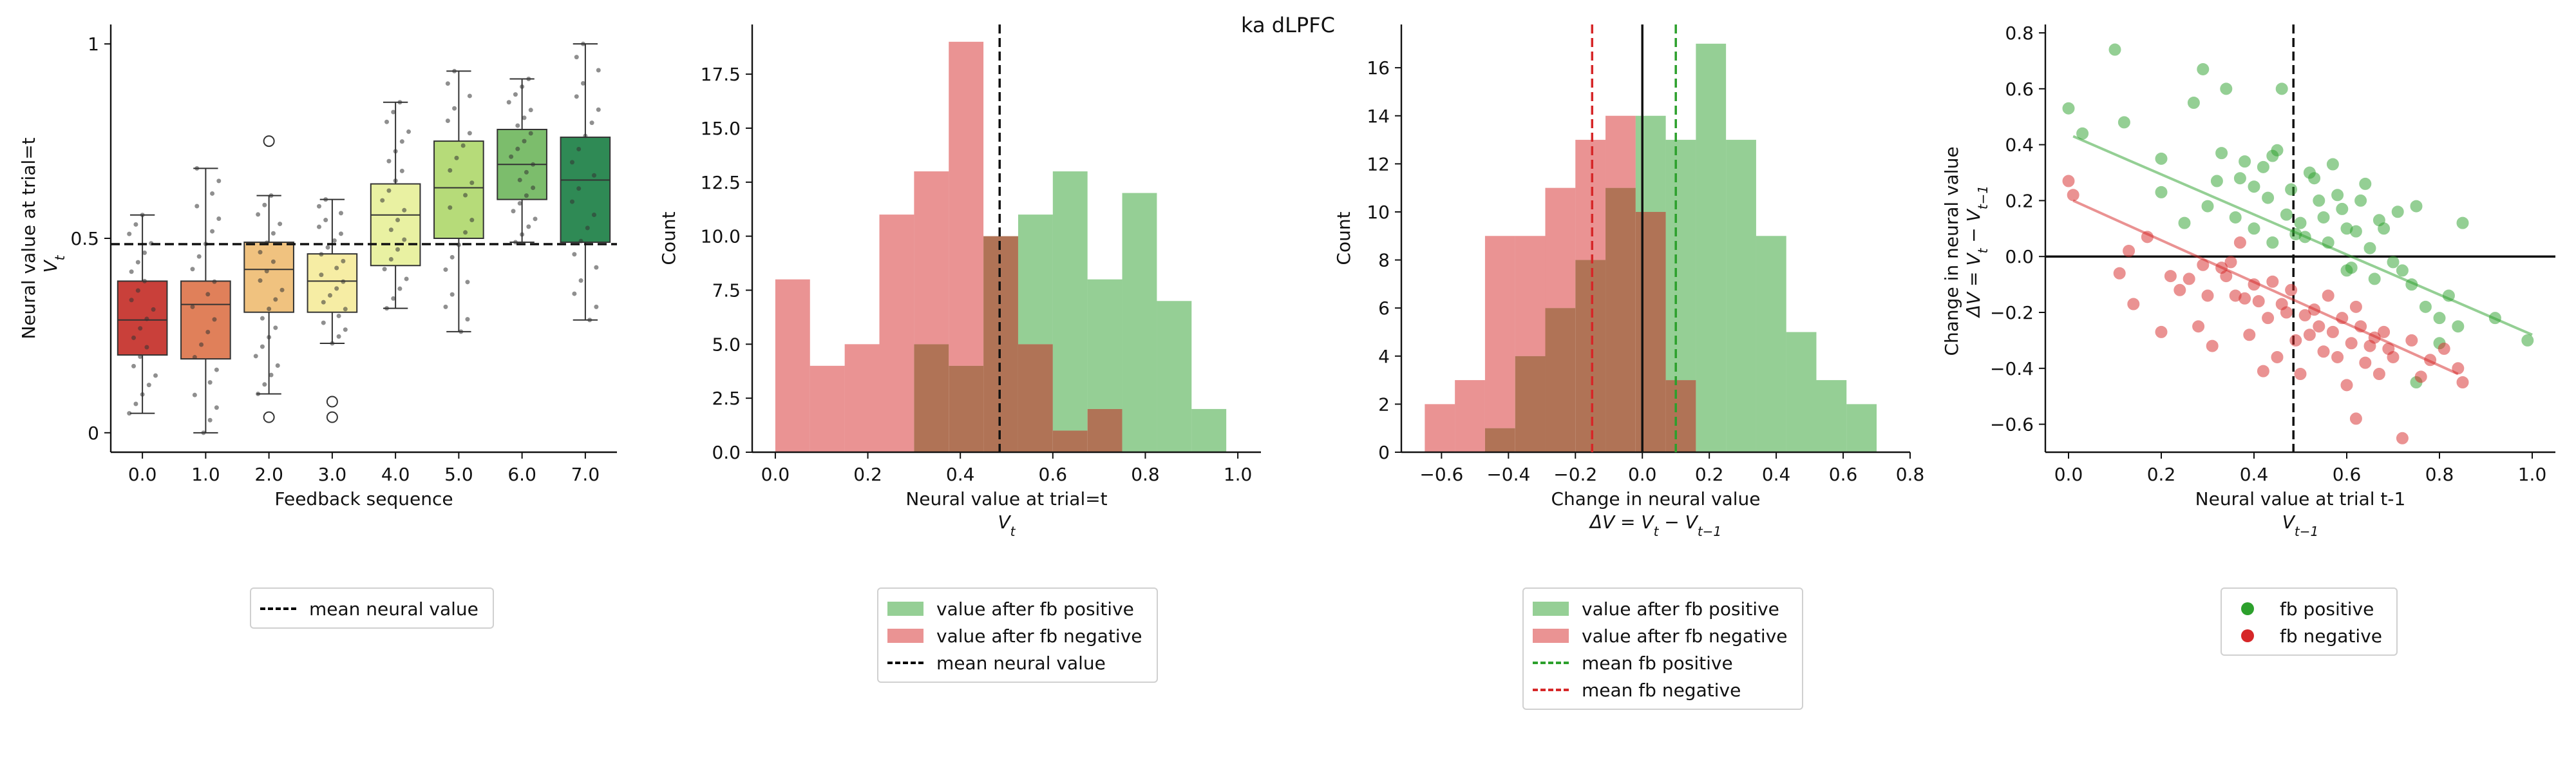  What do you see at coordinates (1238, 474) in the screenshot?
I see `x-tick-label: 1.0` at bounding box center [1238, 474].